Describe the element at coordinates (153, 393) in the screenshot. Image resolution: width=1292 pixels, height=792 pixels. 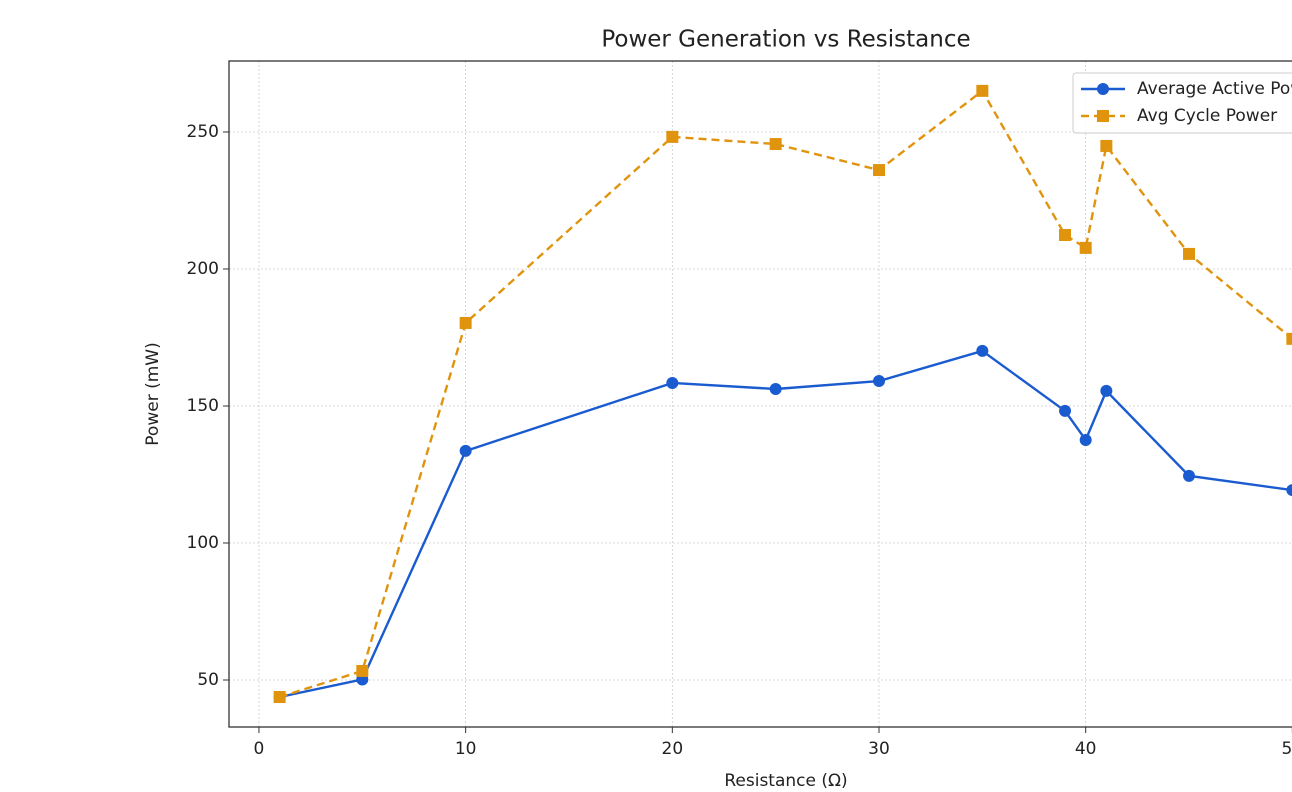
I see `y-axis-label: Power (mW)` at that location.